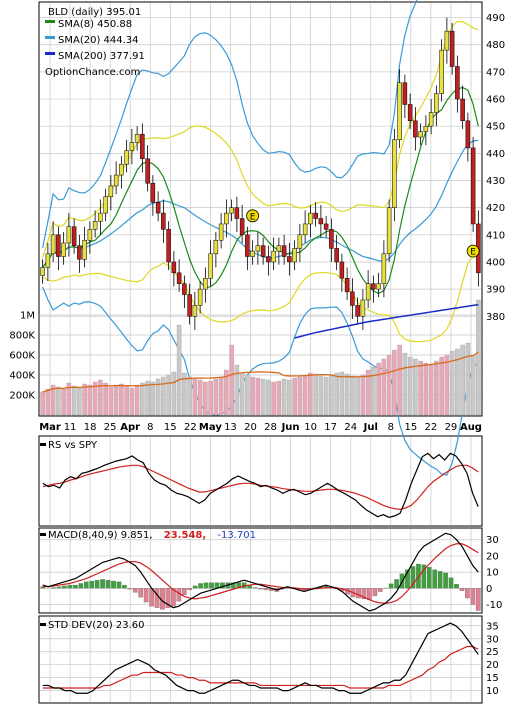 This screenshot has width=526, height=710. What do you see at coordinates (185, 535) in the screenshot?
I see `macd-legend-value2: 23.548,` at bounding box center [185, 535].